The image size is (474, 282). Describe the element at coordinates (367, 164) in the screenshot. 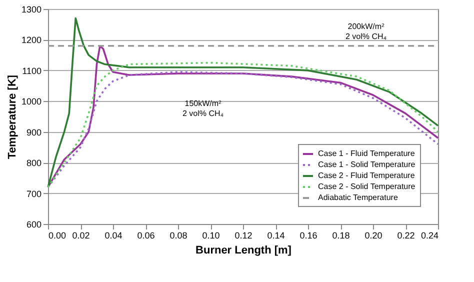

I see `legend-label: Case 1 - Solid Temperature` at that location.